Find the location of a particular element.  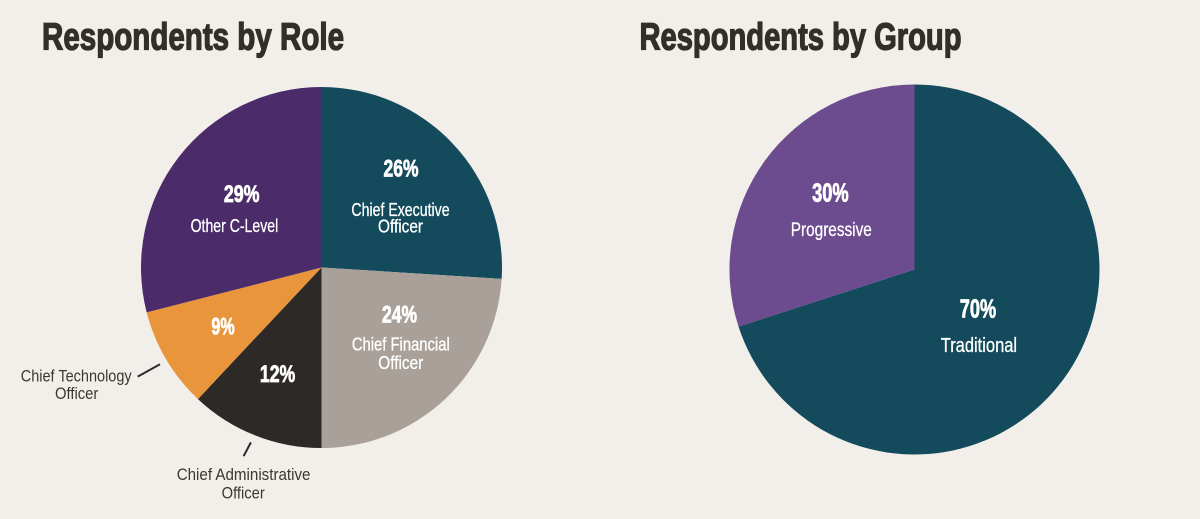

svg-text: 70% is located at coordinates (978, 309).